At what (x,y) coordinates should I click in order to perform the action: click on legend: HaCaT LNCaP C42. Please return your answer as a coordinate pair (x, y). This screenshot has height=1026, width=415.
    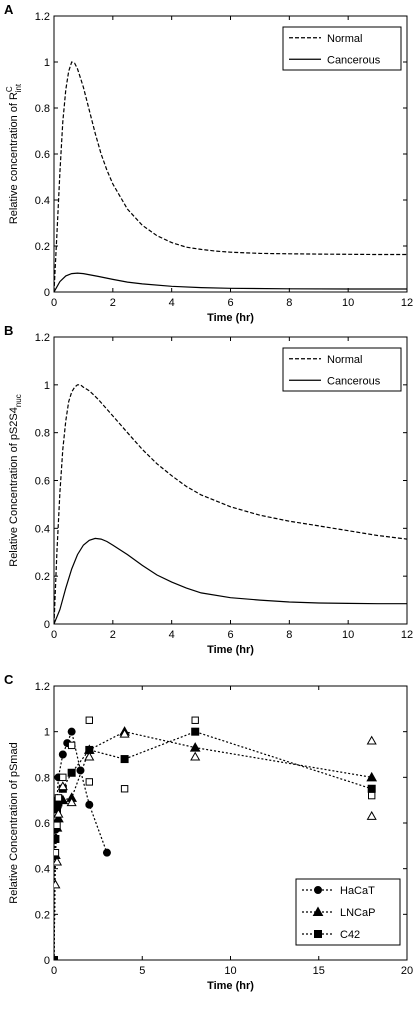
    Looking at the image, I should click on (348, 912).